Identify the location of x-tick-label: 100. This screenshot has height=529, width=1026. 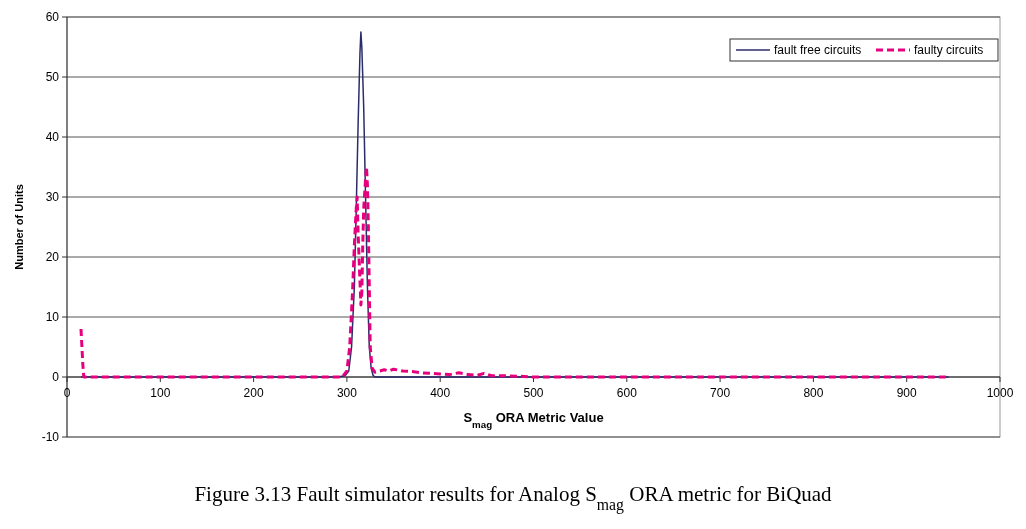
(160, 393).